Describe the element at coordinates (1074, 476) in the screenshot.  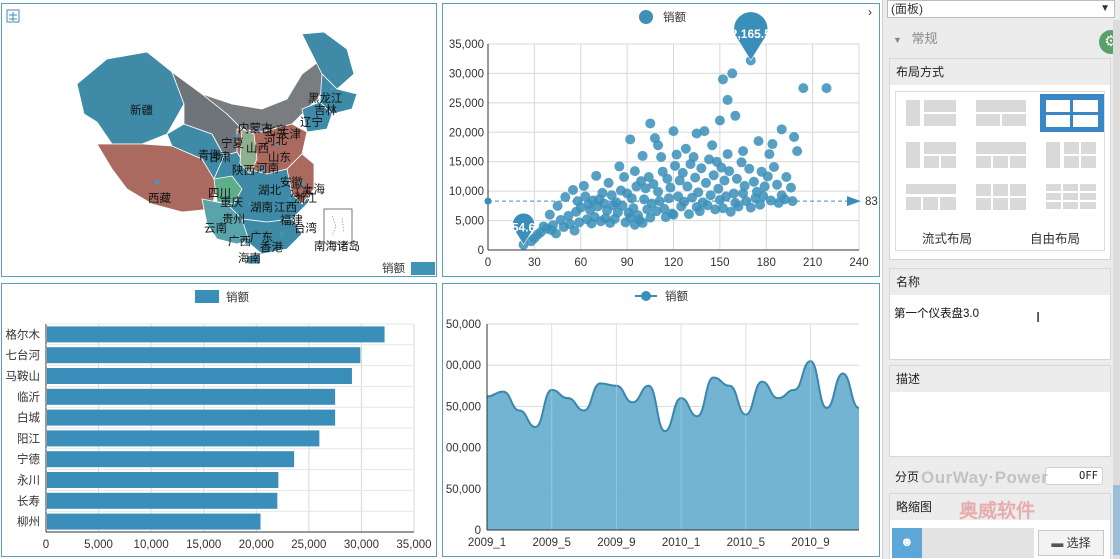
I see `paging-toggle: OFF` at that location.